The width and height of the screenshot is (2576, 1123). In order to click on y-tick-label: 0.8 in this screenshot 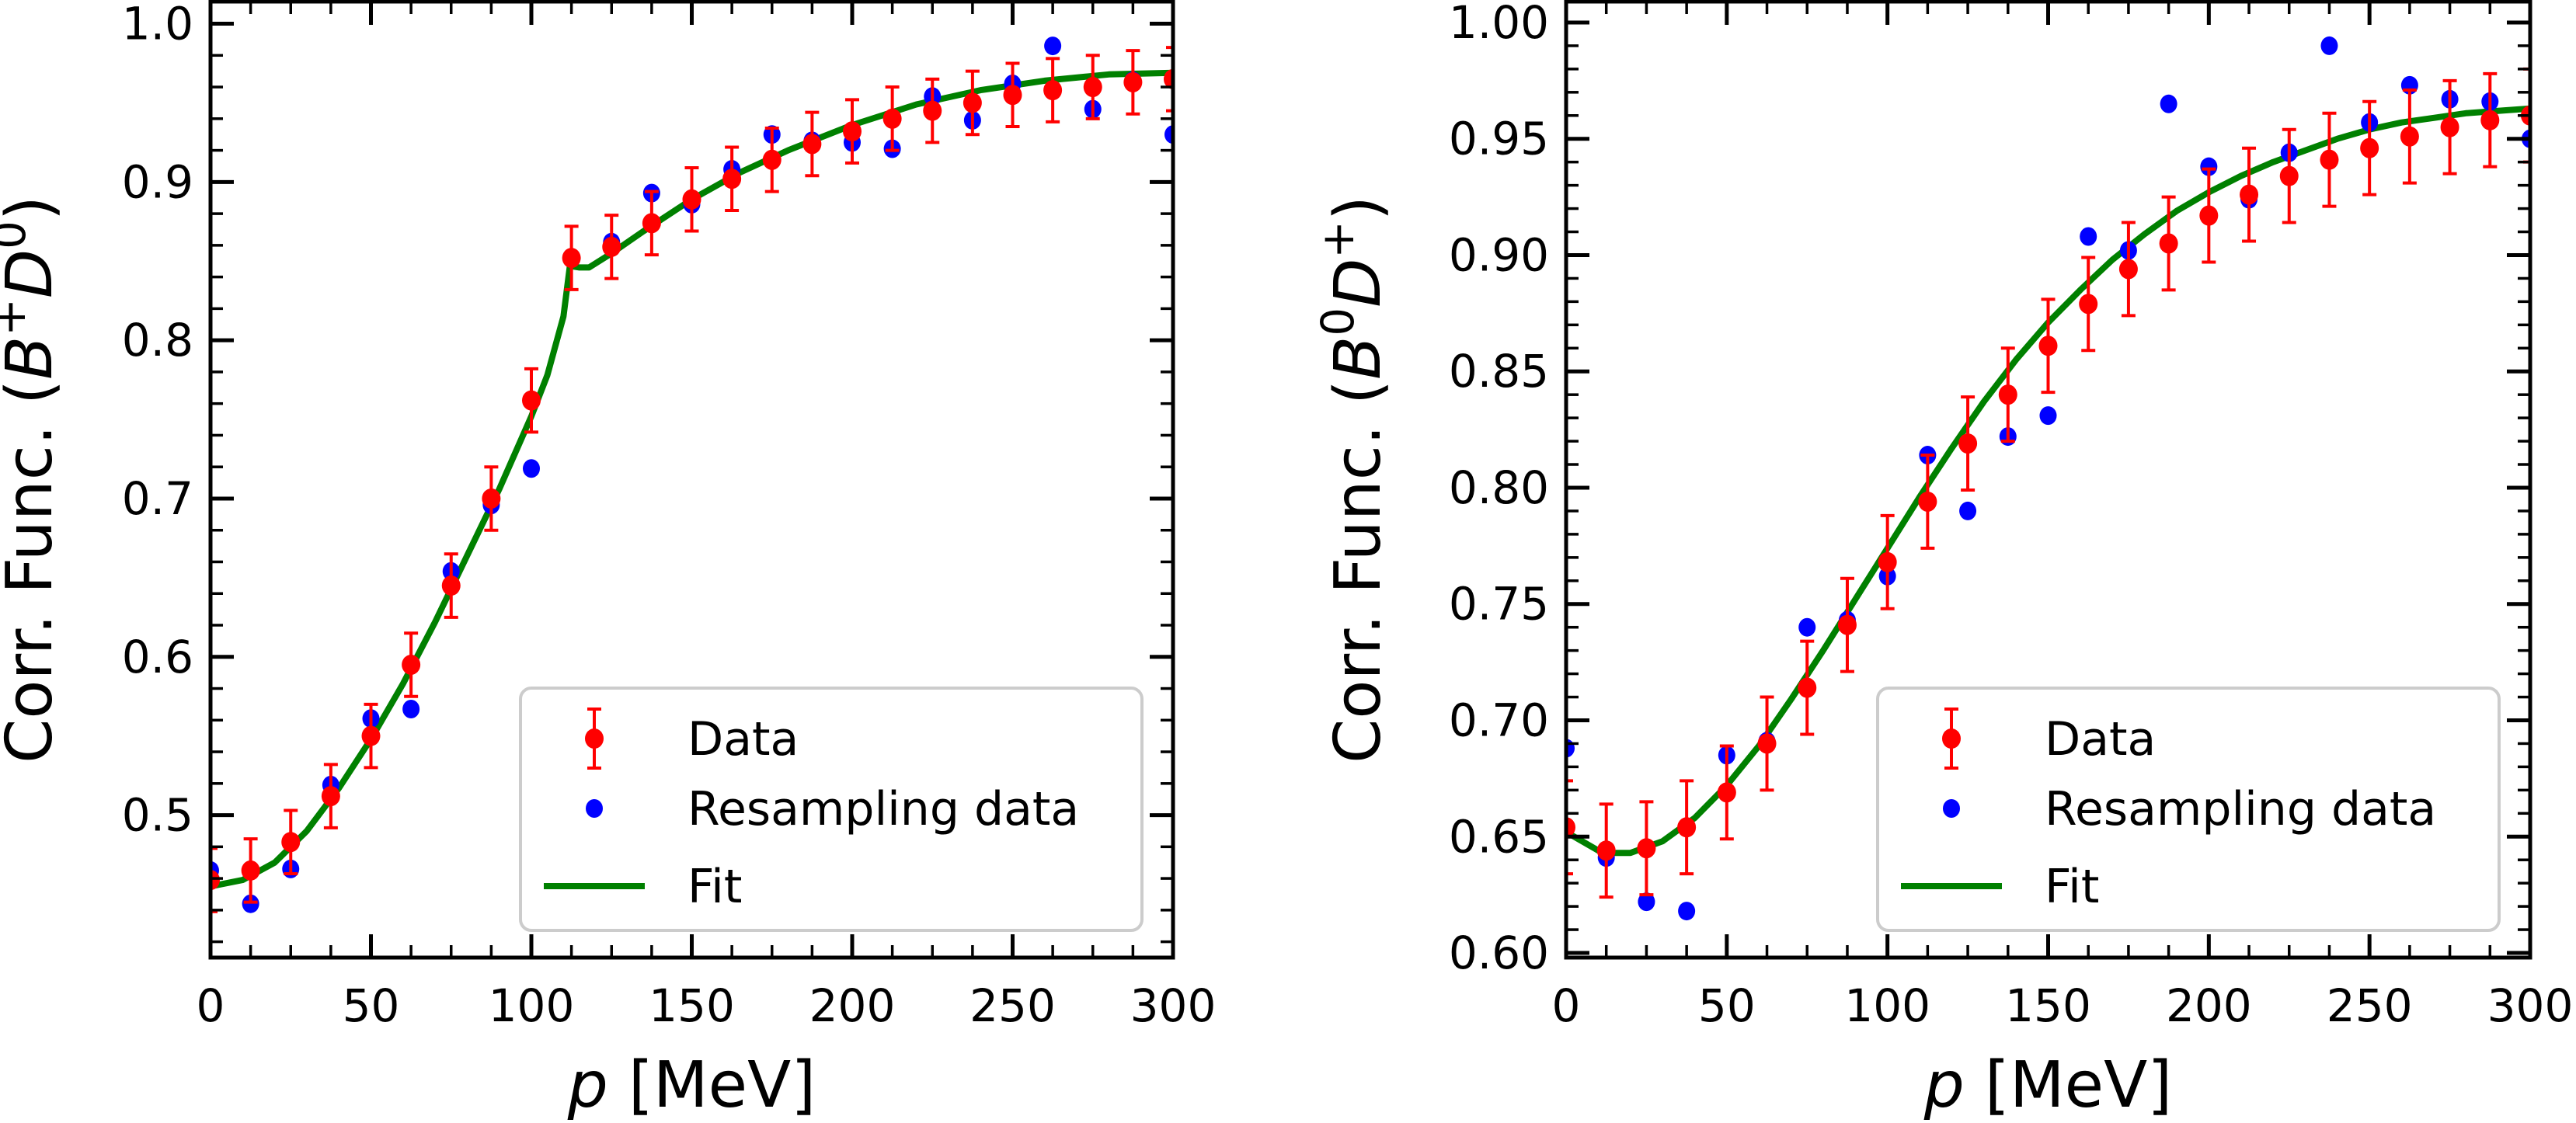, I will do `click(157, 340)`.